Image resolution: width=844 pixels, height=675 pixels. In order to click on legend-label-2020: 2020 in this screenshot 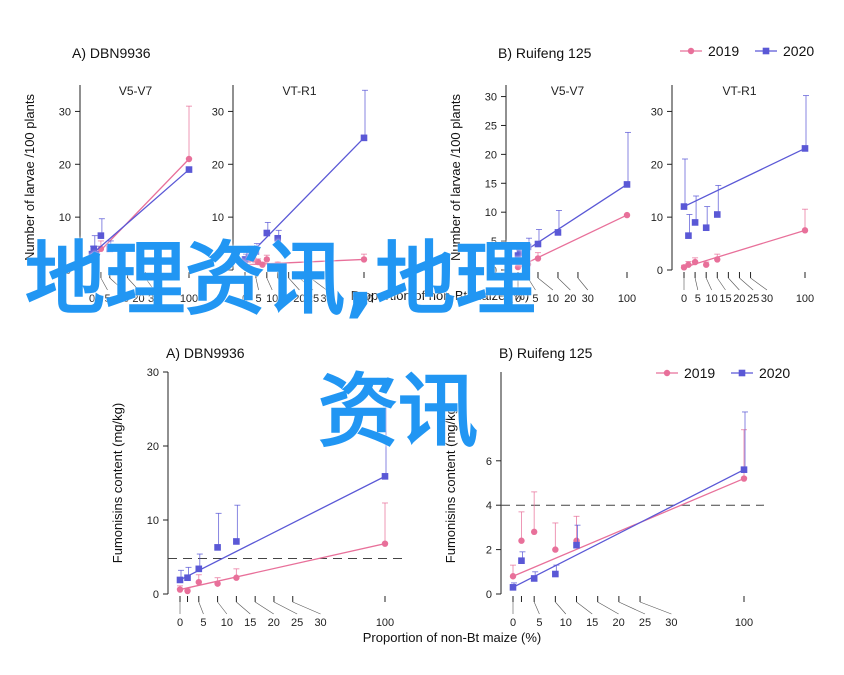, I will do `click(774, 373)`.